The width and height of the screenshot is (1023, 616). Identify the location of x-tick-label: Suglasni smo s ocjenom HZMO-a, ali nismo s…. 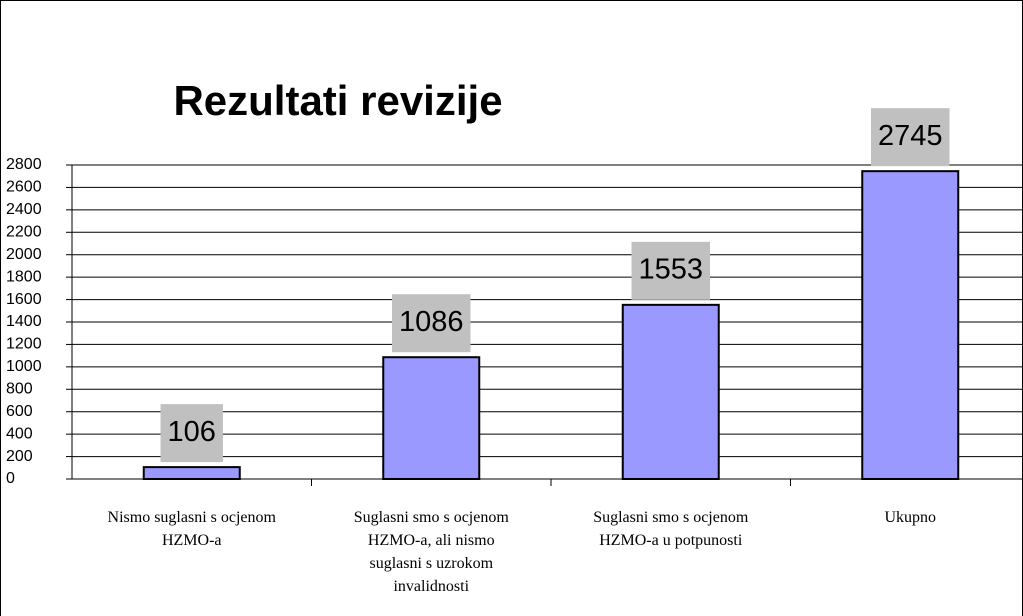
(432, 552).